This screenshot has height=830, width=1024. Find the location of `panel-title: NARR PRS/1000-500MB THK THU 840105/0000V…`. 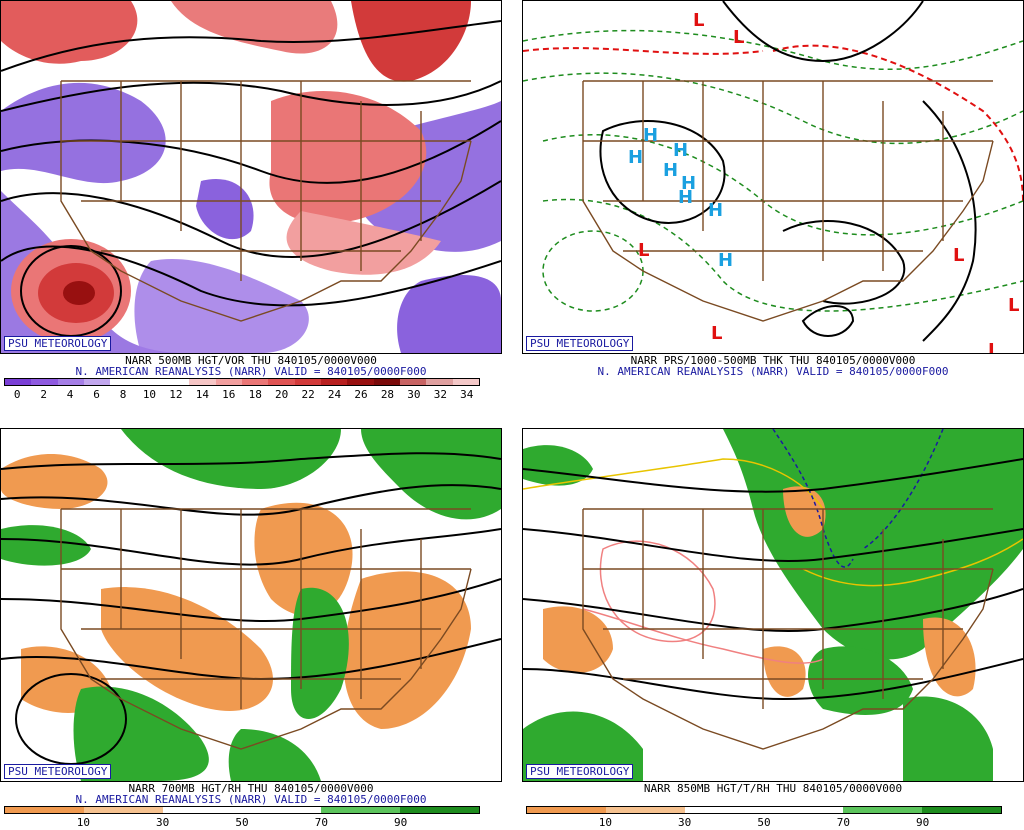

panel-title: NARR PRS/1000-500MB THK THU 840105/0000V… is located at coordinates (773, 360).